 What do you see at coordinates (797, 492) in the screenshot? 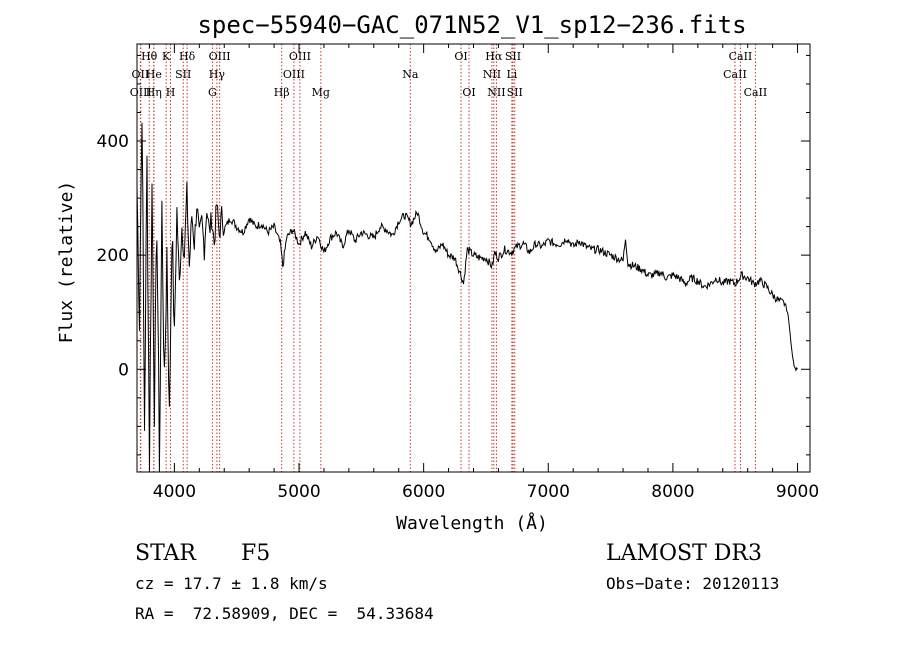
I see `x-tick-label: 9000` at bounding box center [797, 492].